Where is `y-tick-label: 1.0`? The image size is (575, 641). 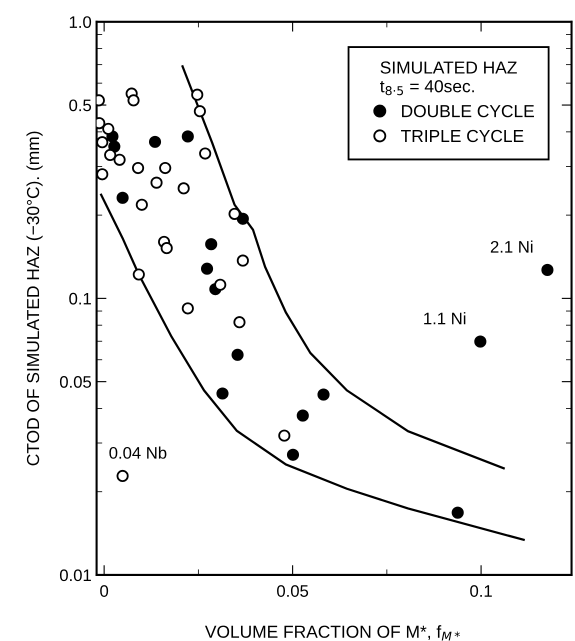 y-tick-label: 1.0 is located at coordinates (81, 22).